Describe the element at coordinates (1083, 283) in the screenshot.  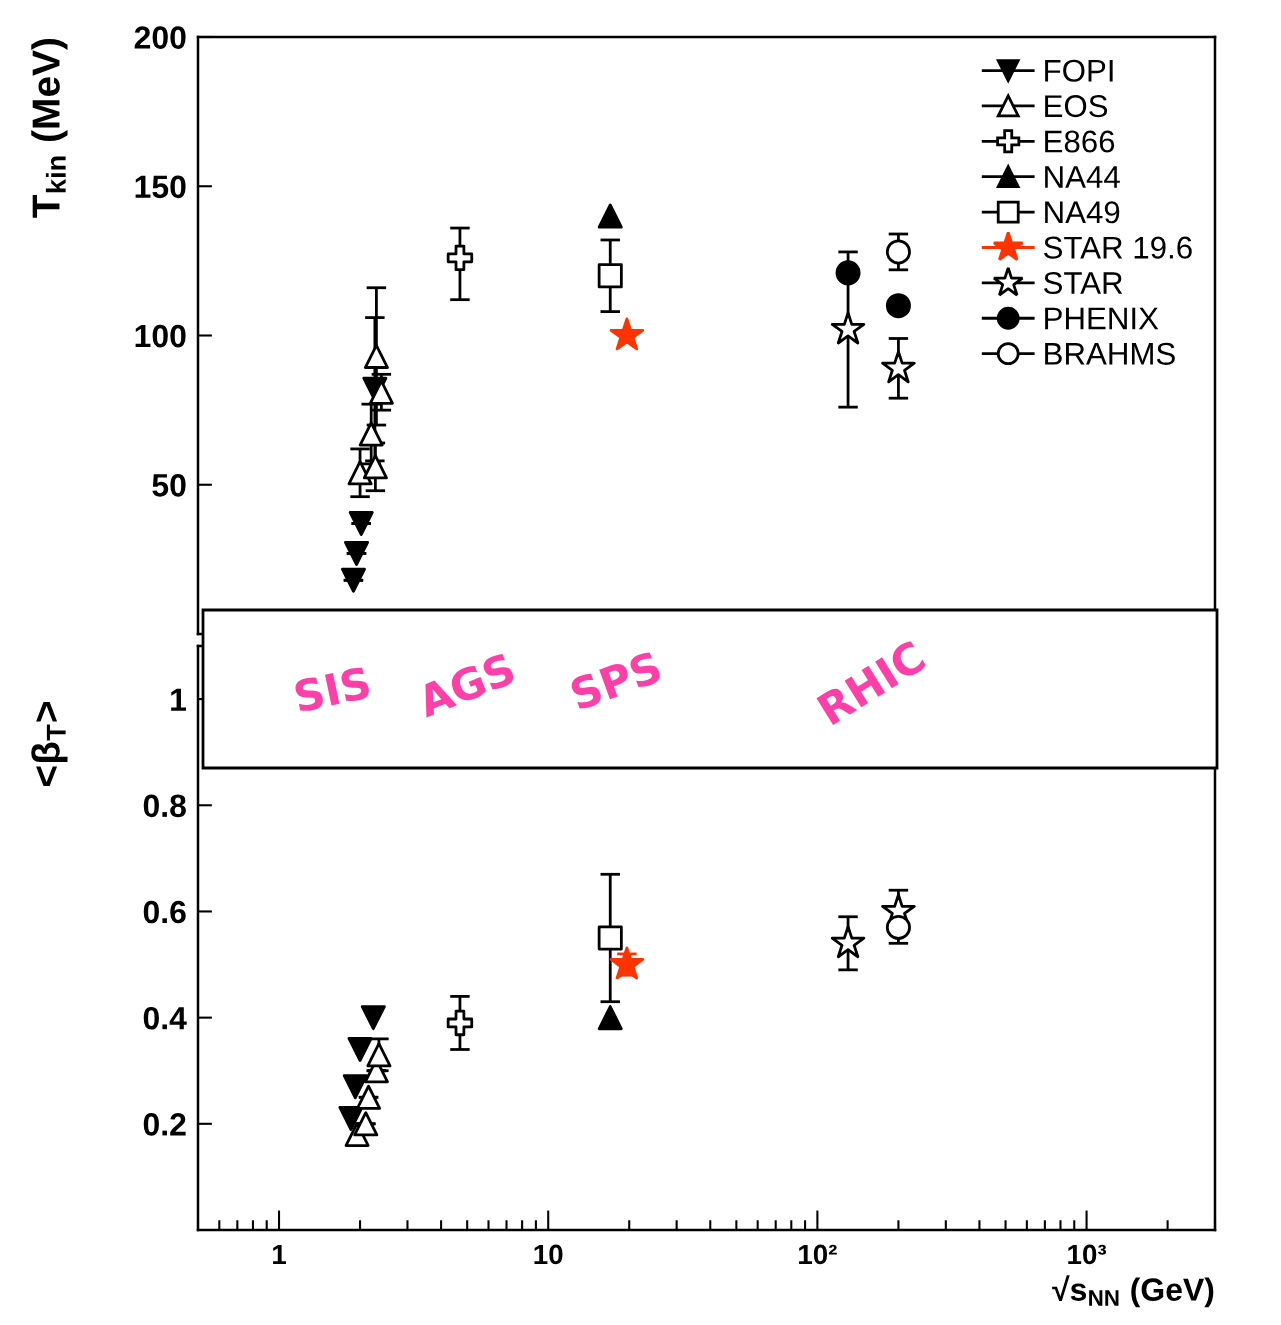
I see `legend-label: STAR` at that location.